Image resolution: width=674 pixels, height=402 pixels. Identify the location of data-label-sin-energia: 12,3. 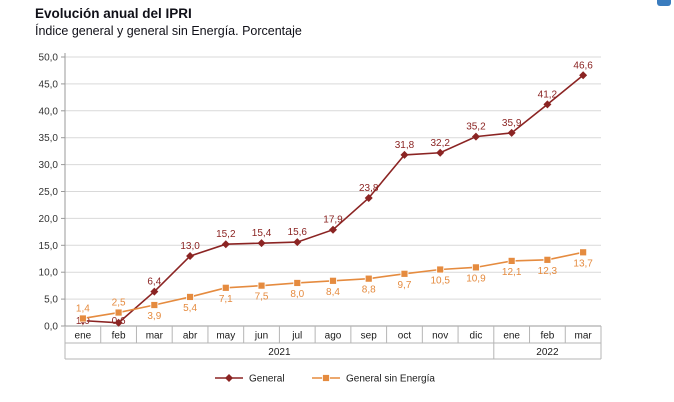
(548, 271).